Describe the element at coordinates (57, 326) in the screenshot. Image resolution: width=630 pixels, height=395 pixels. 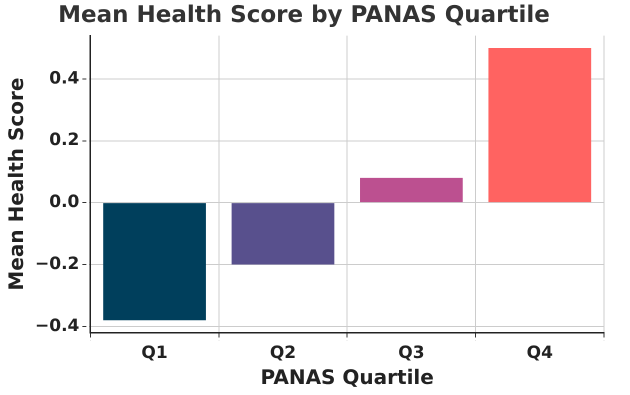
I see `y-tick-label: −0.4` at that location.